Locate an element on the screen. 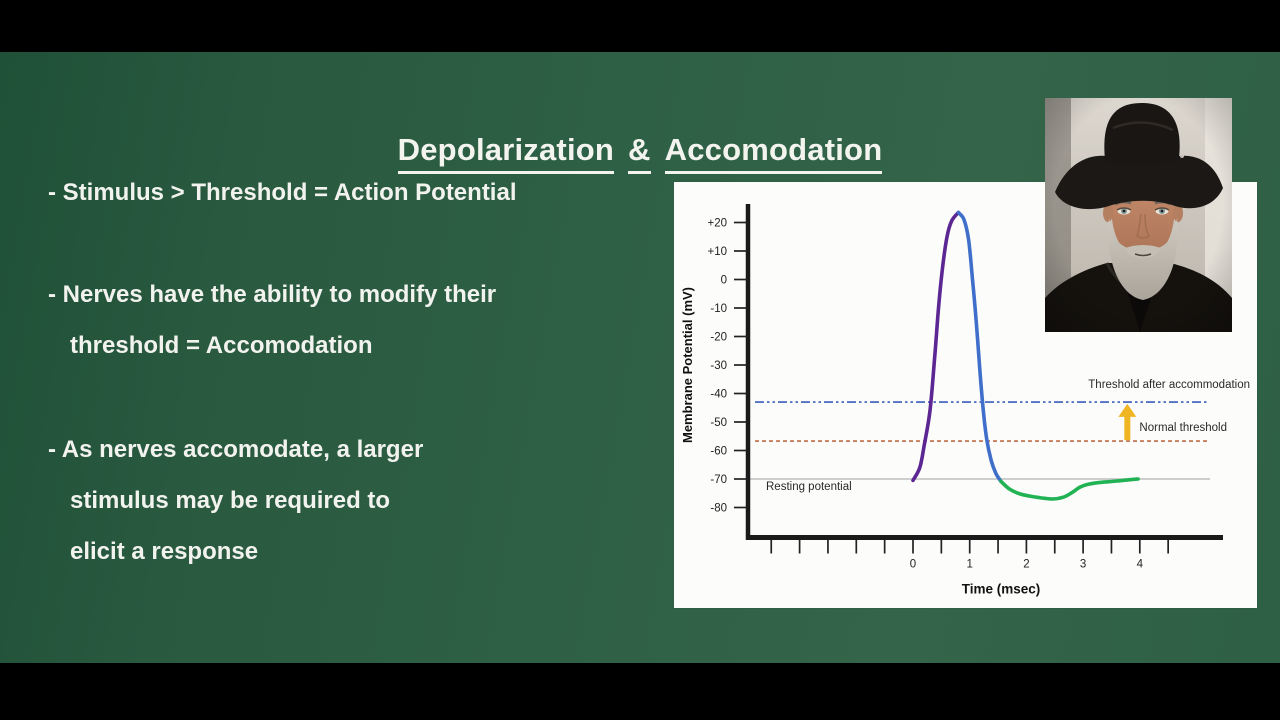 Image resolution: width=1280 pixels, height=720 pixels. y-axis-ticks: +20 +10 0 -10 -20 -30 -40 -50 -60 -70 -80 is located at coordinates (727, 366).